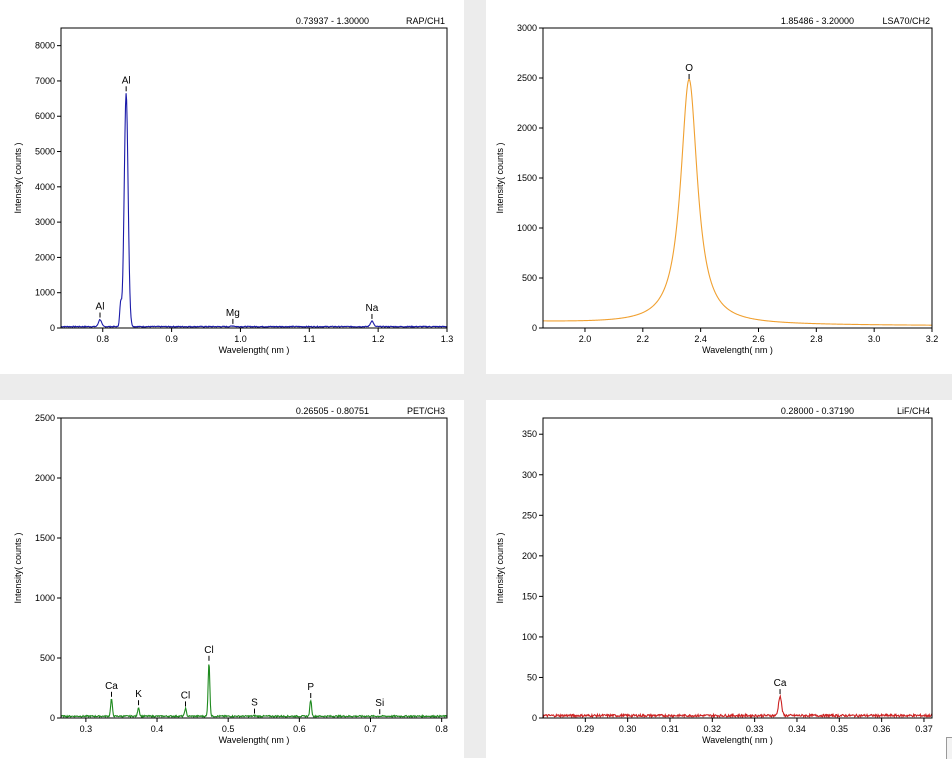 This screenshot has height=759, width=952. What do you see at coordinates (233, 313) in the screenshot?
I see `peak-label: Mg` at bounding box center [233, 313].